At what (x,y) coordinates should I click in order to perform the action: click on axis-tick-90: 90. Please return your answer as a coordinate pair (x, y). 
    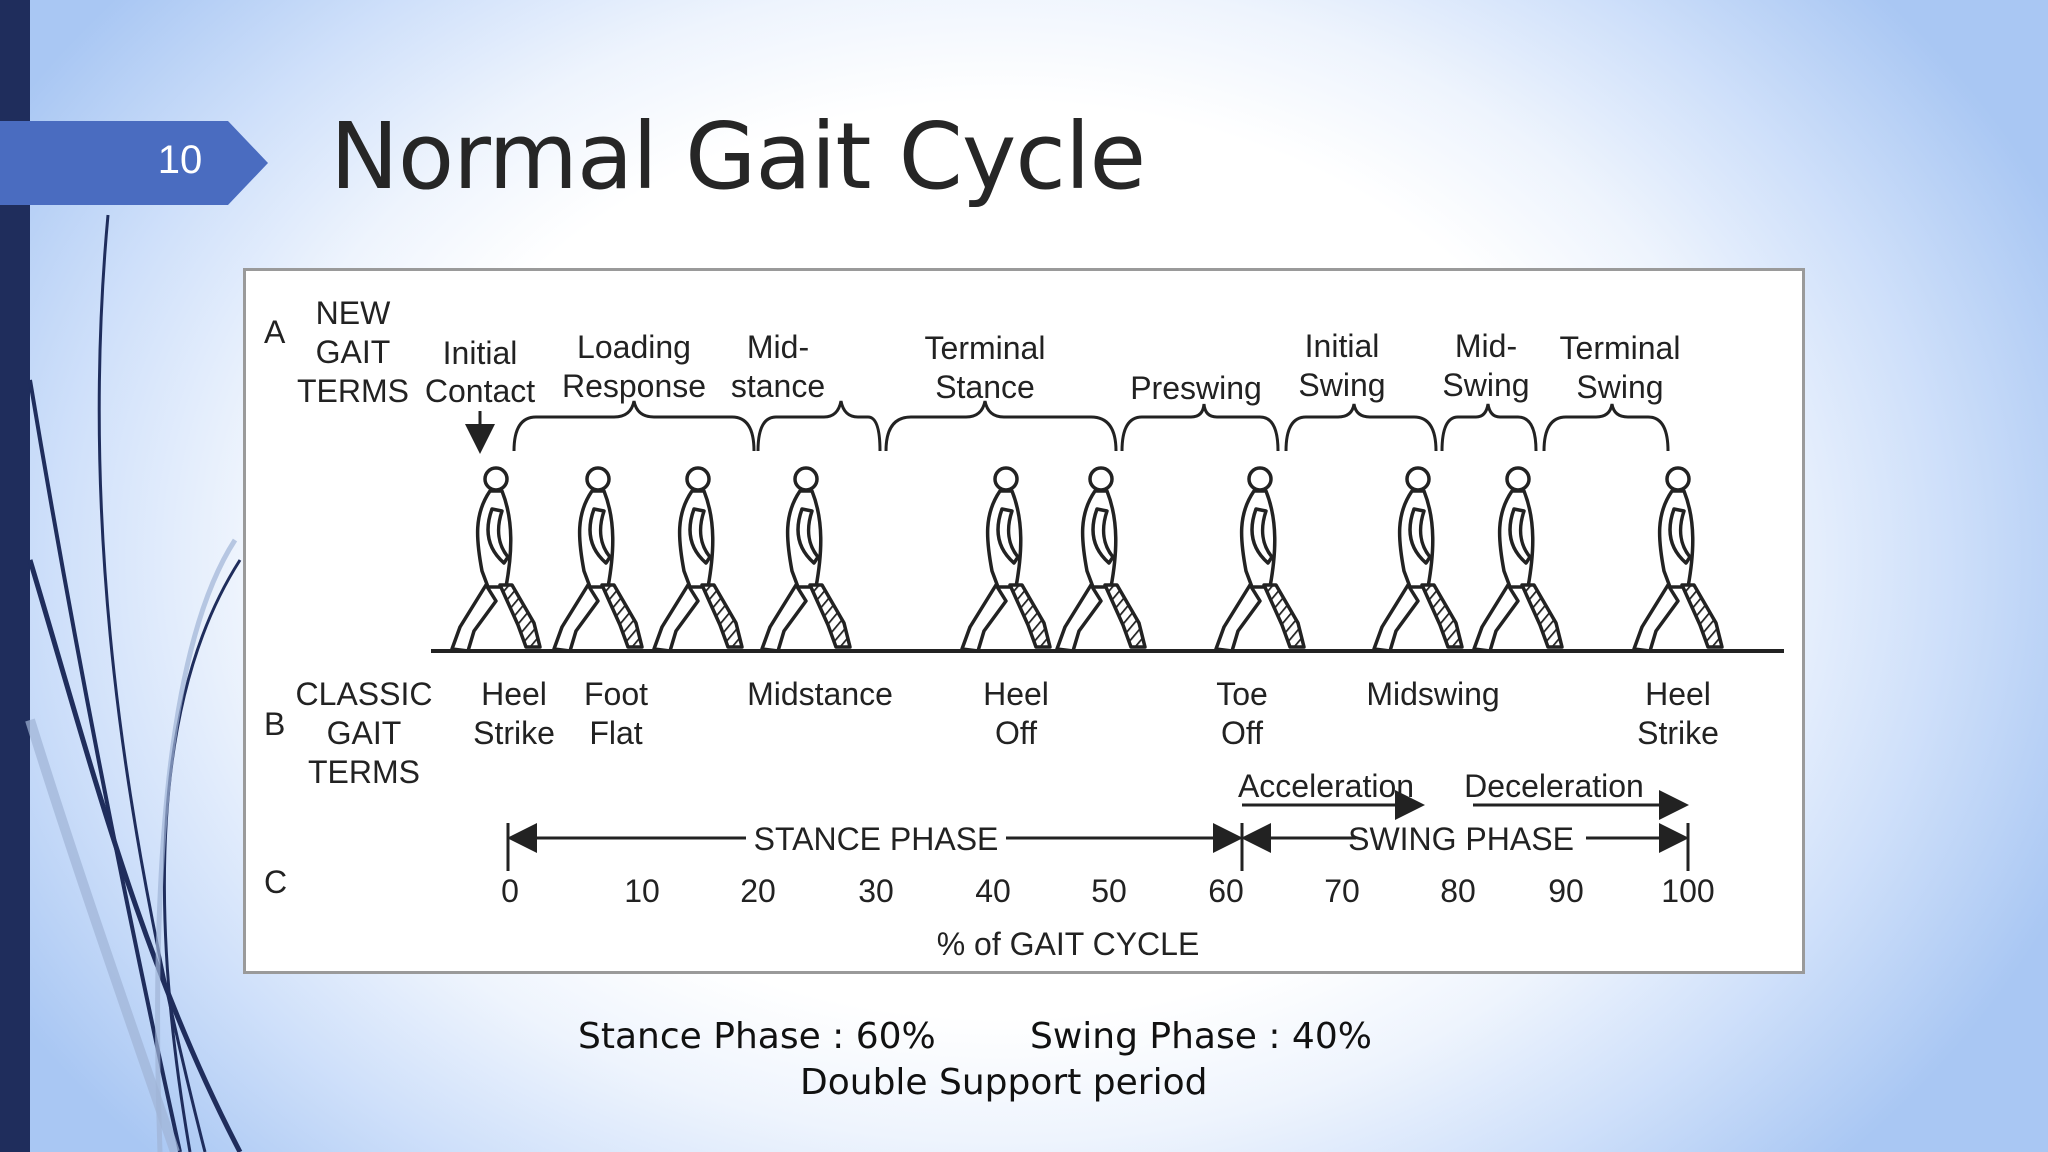
    Looking at the image, I should click on (1566, 891).